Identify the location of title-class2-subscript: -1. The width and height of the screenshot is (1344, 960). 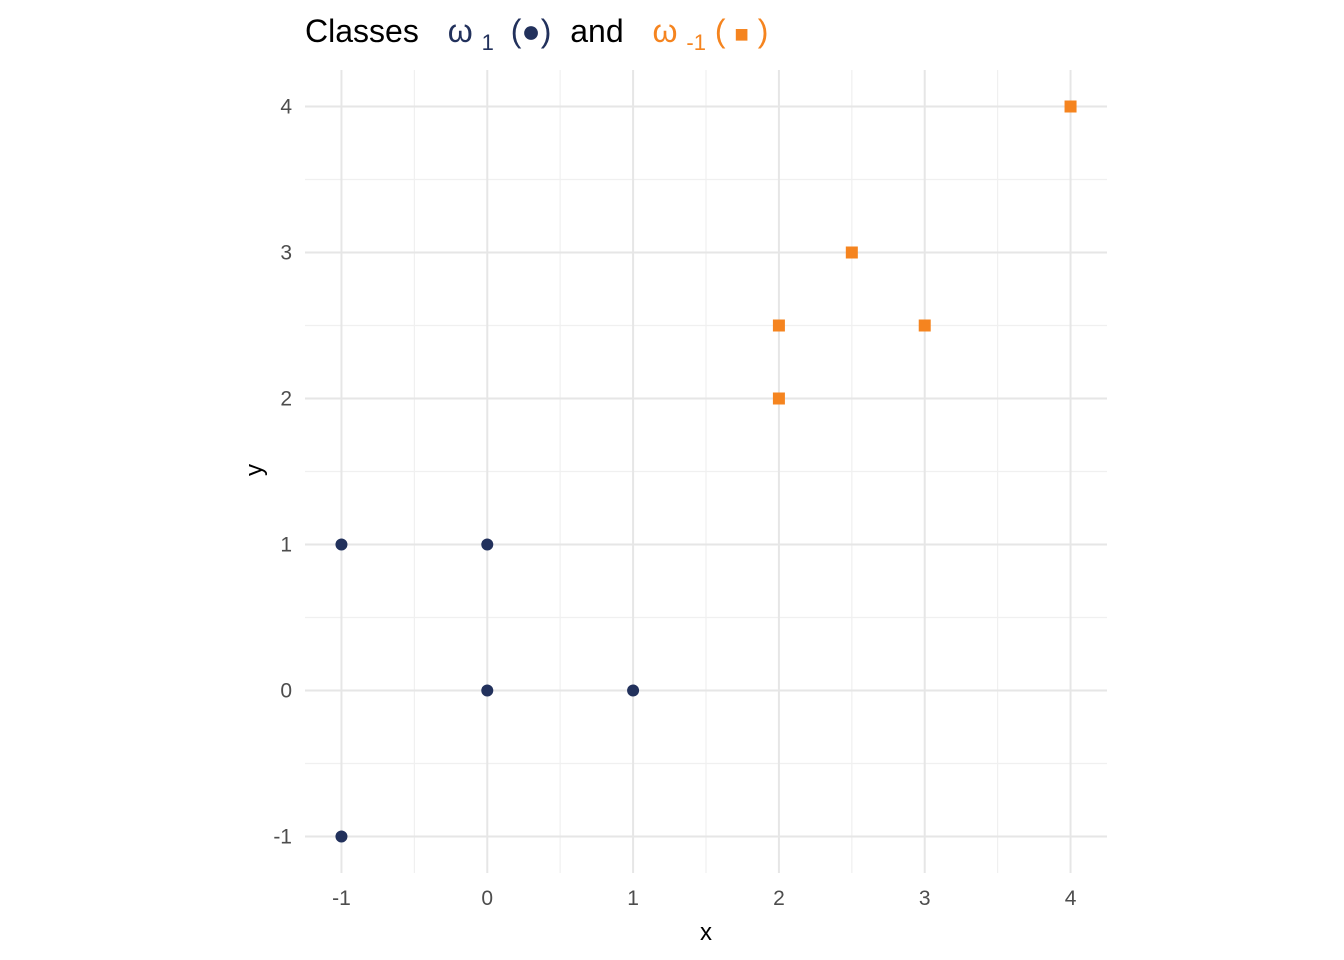
(696, 42).